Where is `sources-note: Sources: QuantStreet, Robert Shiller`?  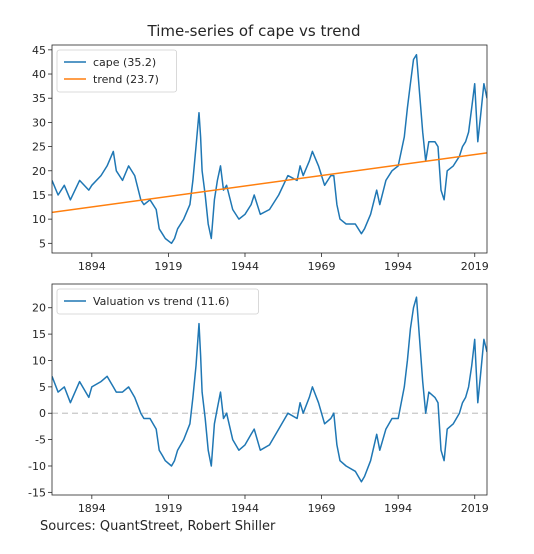
sources-note: Sources: QuantStreet, Robert Shiller is located at coordinates (158, 526).